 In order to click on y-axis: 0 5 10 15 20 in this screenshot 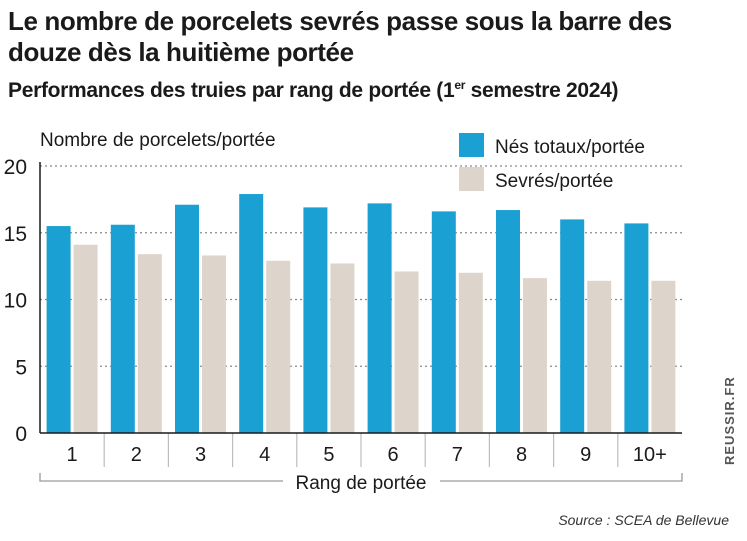, I will do `click(22, 301)`.